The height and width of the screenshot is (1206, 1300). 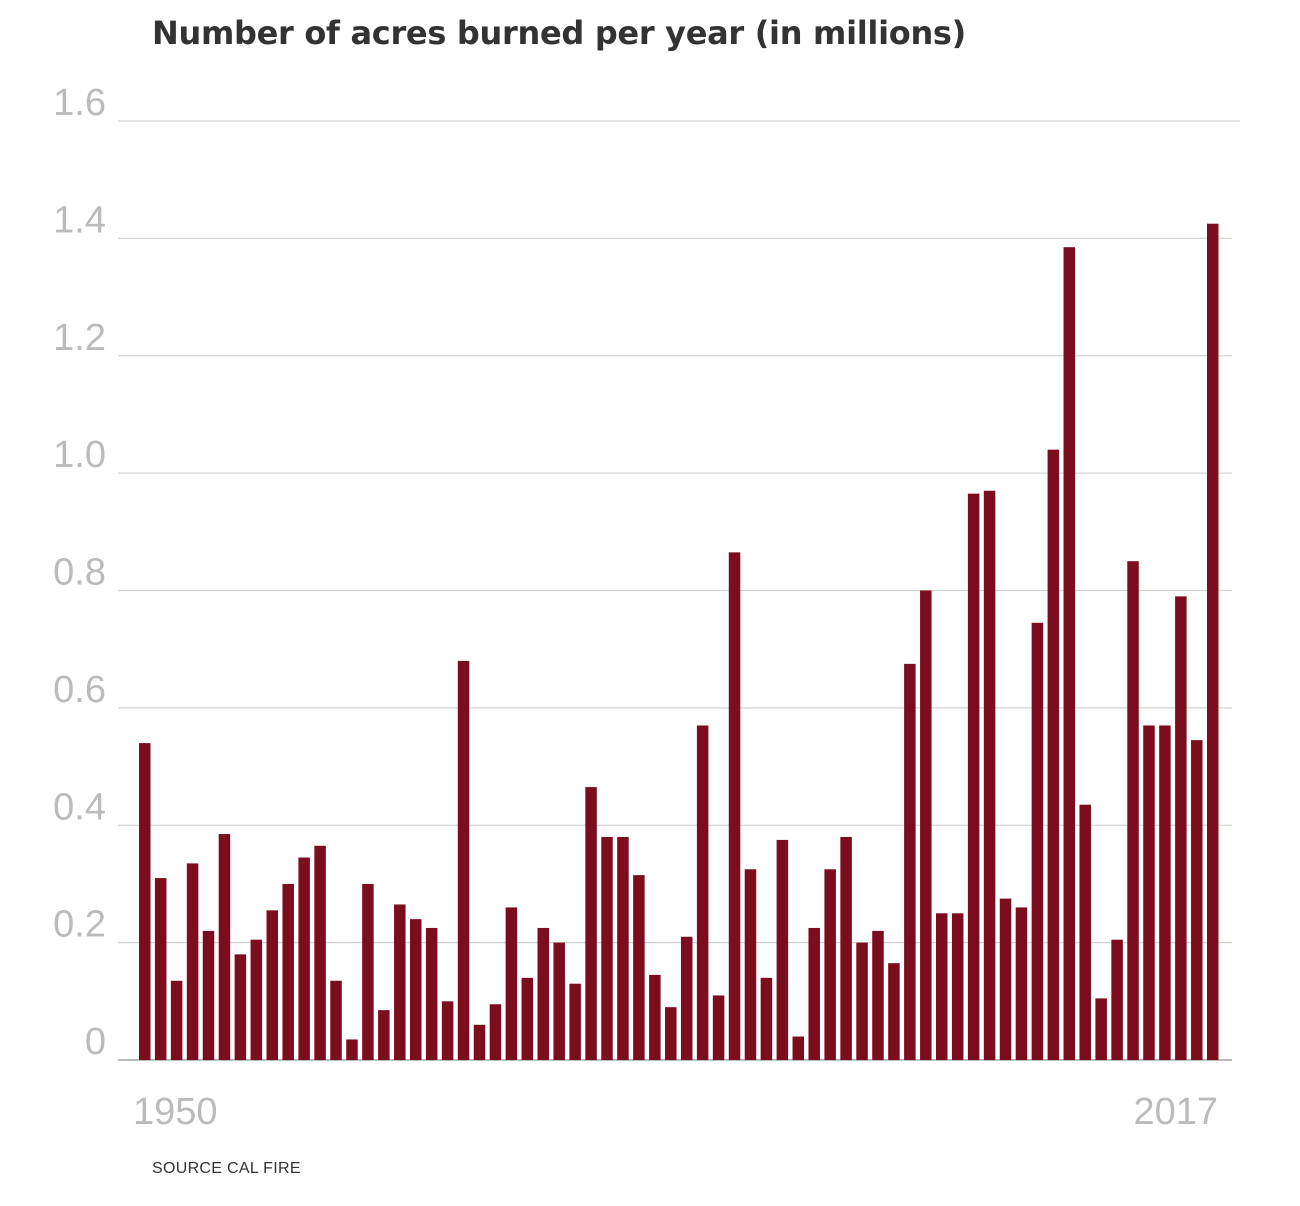 I want to click on source-note: SOURCE CAL FIRE, so click(x=226, y=1168).